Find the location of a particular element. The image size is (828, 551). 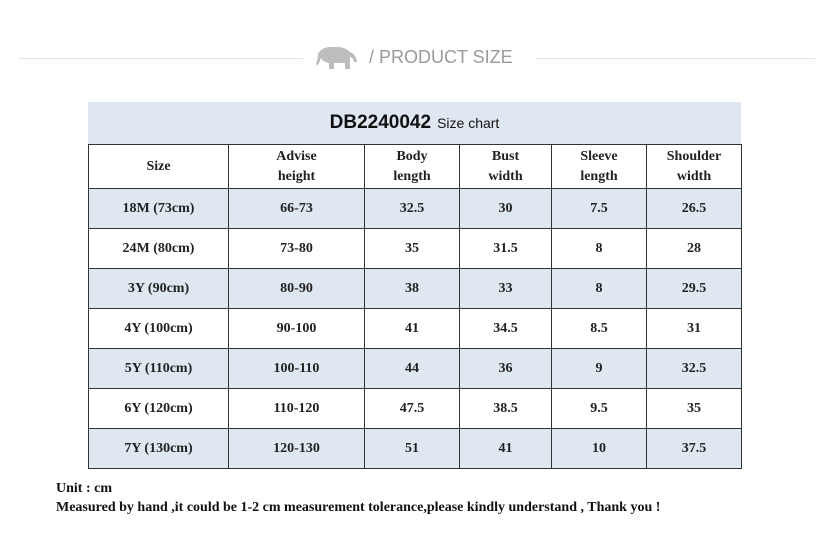

cell: 30 is located at coordinates (505, 208).